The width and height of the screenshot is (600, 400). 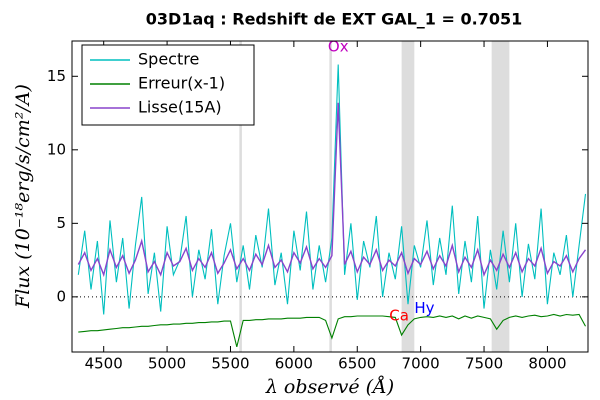 What do you see at coordinates (56, 149) in the screenshot?
I see `y-tick-label: 10` at bounding box center [56, 149].